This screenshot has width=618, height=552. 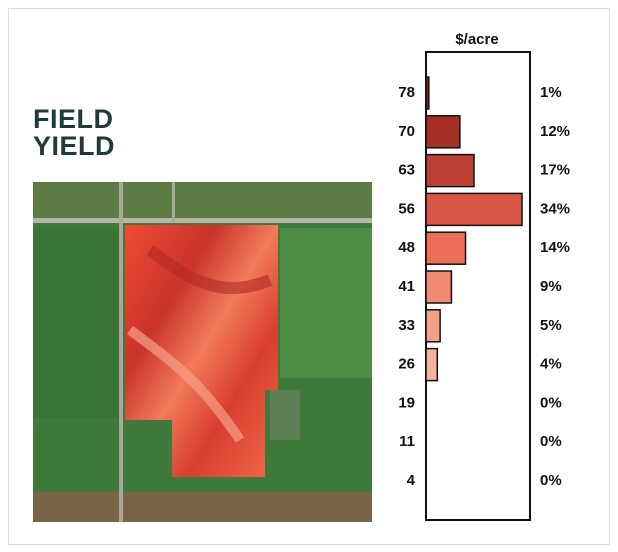 I want to click on value-label: 9%, so click(x=551, y=286).